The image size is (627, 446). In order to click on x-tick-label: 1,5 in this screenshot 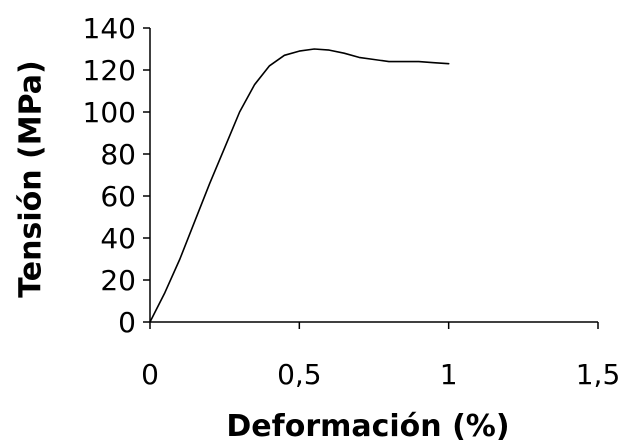, I will do `click(598, 374)`.